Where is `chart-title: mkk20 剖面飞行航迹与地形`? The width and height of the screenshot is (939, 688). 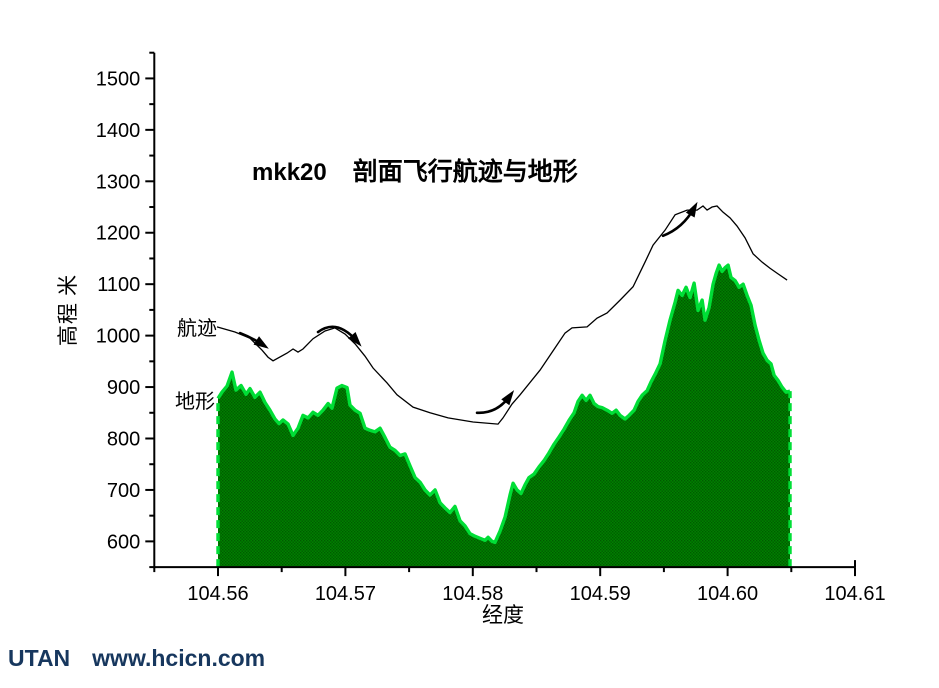 chart-title: mkk20 剖面飞行航迹与地形 is located at coordinates (415, 170).